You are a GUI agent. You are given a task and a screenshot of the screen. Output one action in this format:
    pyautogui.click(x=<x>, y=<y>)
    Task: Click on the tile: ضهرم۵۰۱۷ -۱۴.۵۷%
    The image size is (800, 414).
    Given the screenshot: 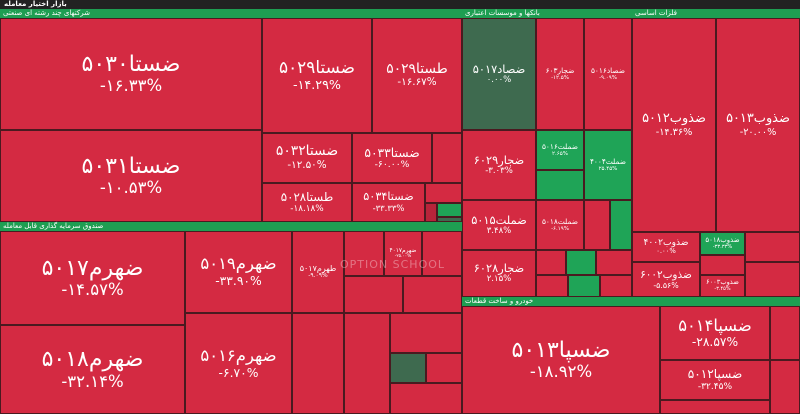 What is the action you would take?
    pyautogui.click(x=92, y=278)
    